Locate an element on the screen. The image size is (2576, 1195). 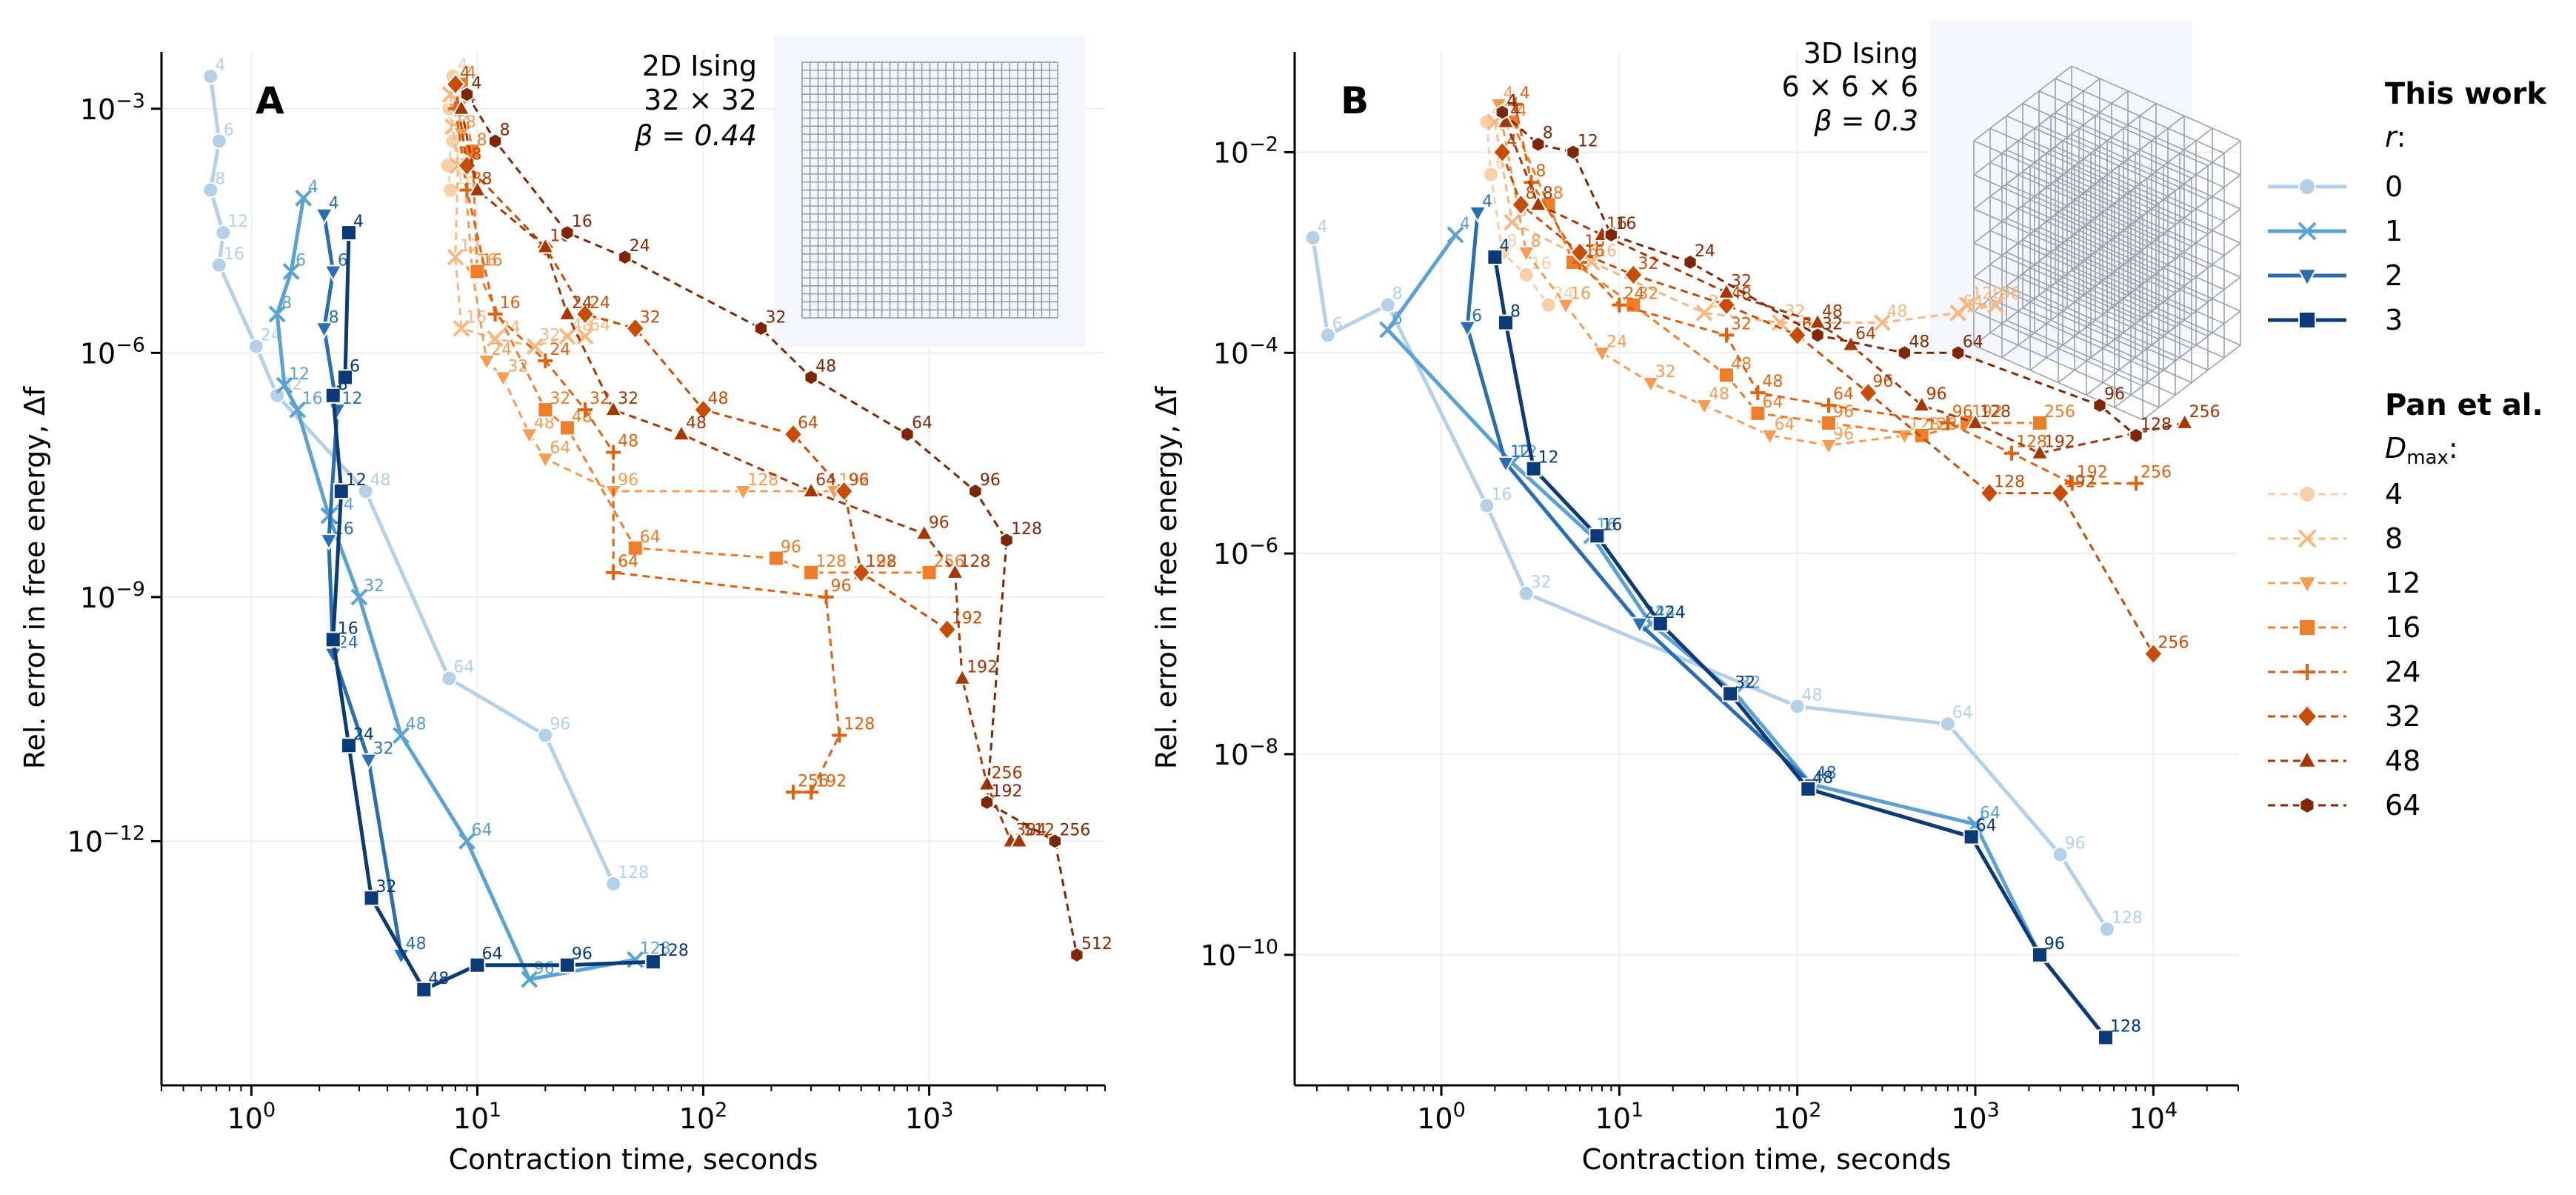
panel-a-pan-label-D64-5: 48 is located at coordinates (825, 366).